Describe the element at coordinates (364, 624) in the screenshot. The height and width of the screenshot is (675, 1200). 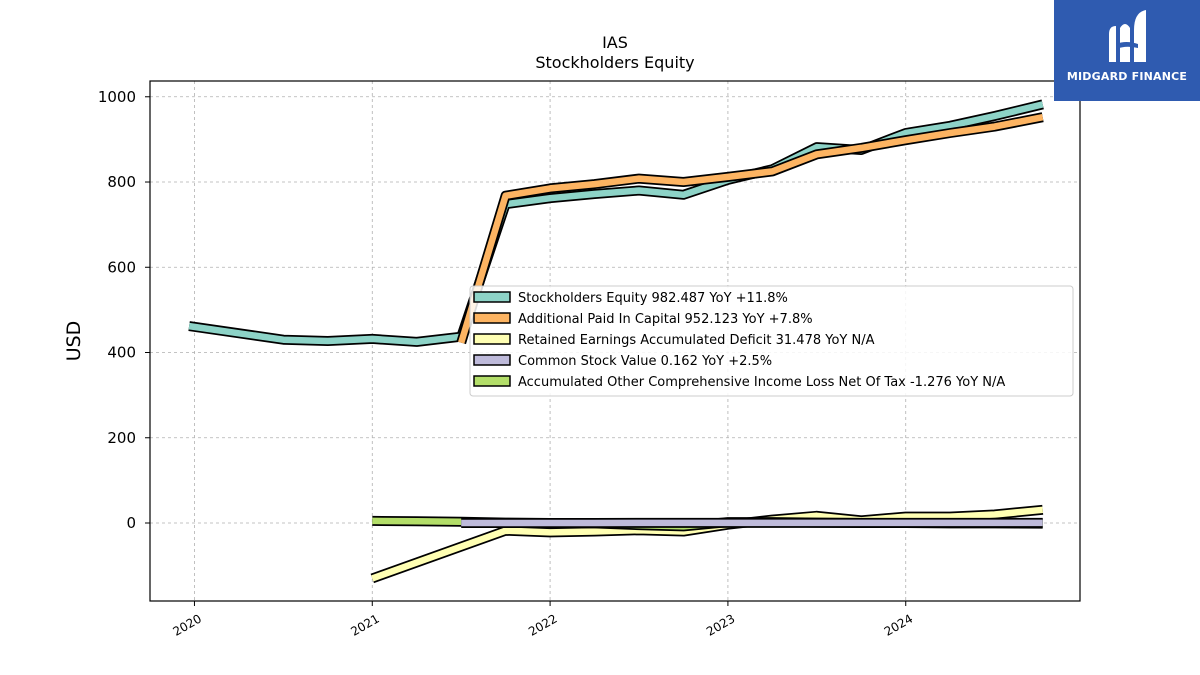
I see `x-tick-label: 2021` at that location.